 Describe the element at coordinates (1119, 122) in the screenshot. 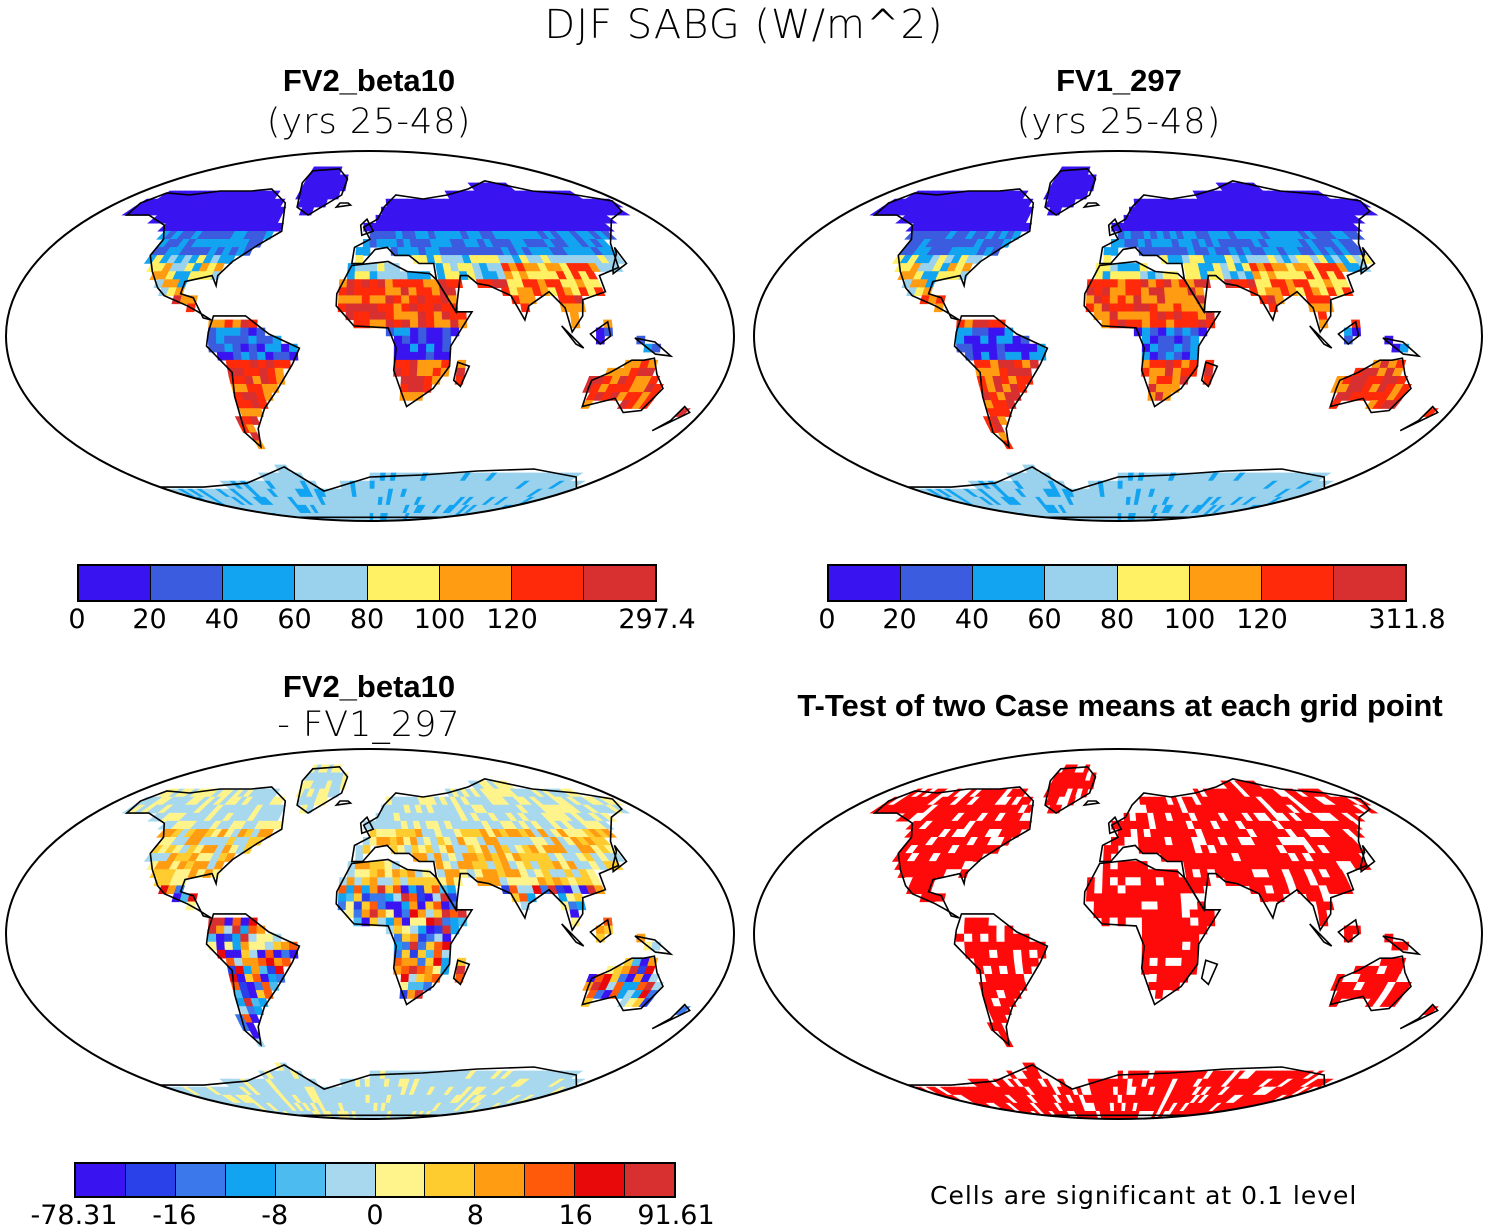

I see `panel-subtitle-fv1: (yrs 25-48)` at that location.